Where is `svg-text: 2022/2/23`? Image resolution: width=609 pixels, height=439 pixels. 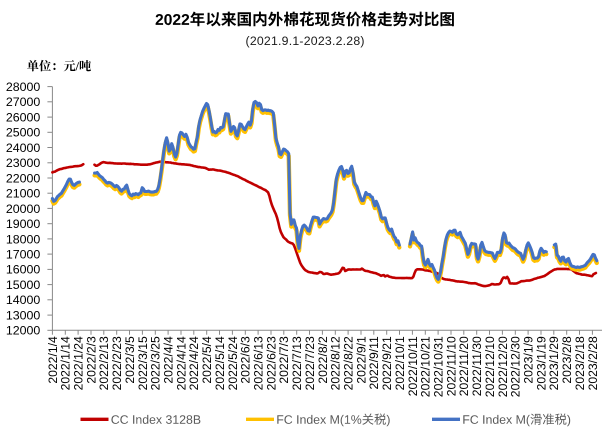
svg-text: 2022/2/23 is located at coordinates (117, 363).